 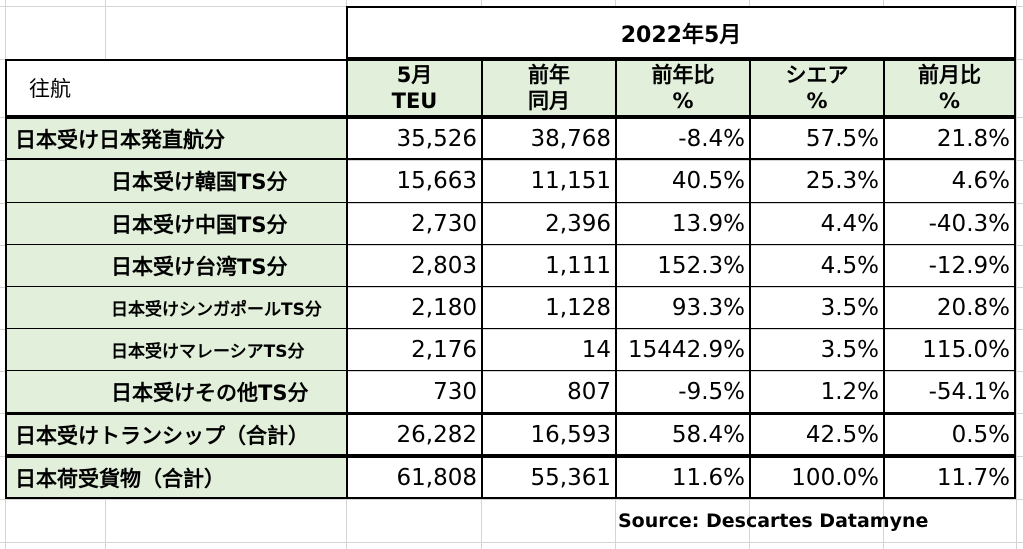 What do you see at coordinates (682, 434) in the screenshot?
I see `table-cell: 58.4%` at bounding box center [682, 434].